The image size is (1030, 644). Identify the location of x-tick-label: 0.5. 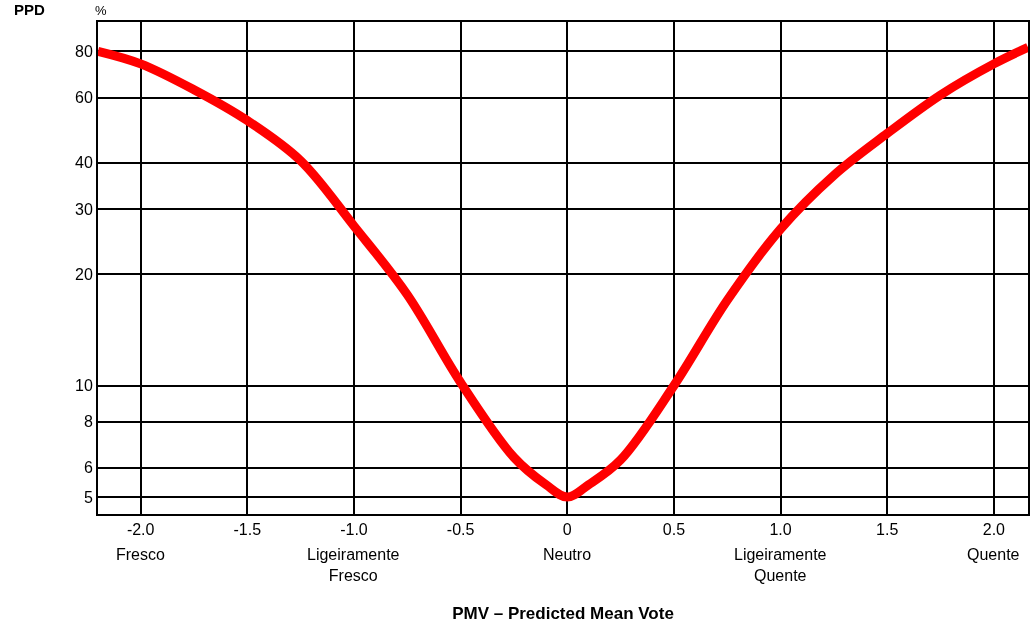
(674, 530).